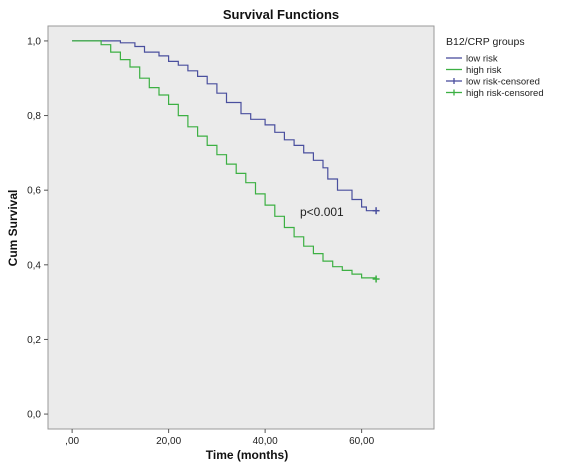 The width and height of the screenshot is (562, 473). Describe the element at coordinates (376, 279) in the screenshot. I see `censor-marker-high-risk` at that location.